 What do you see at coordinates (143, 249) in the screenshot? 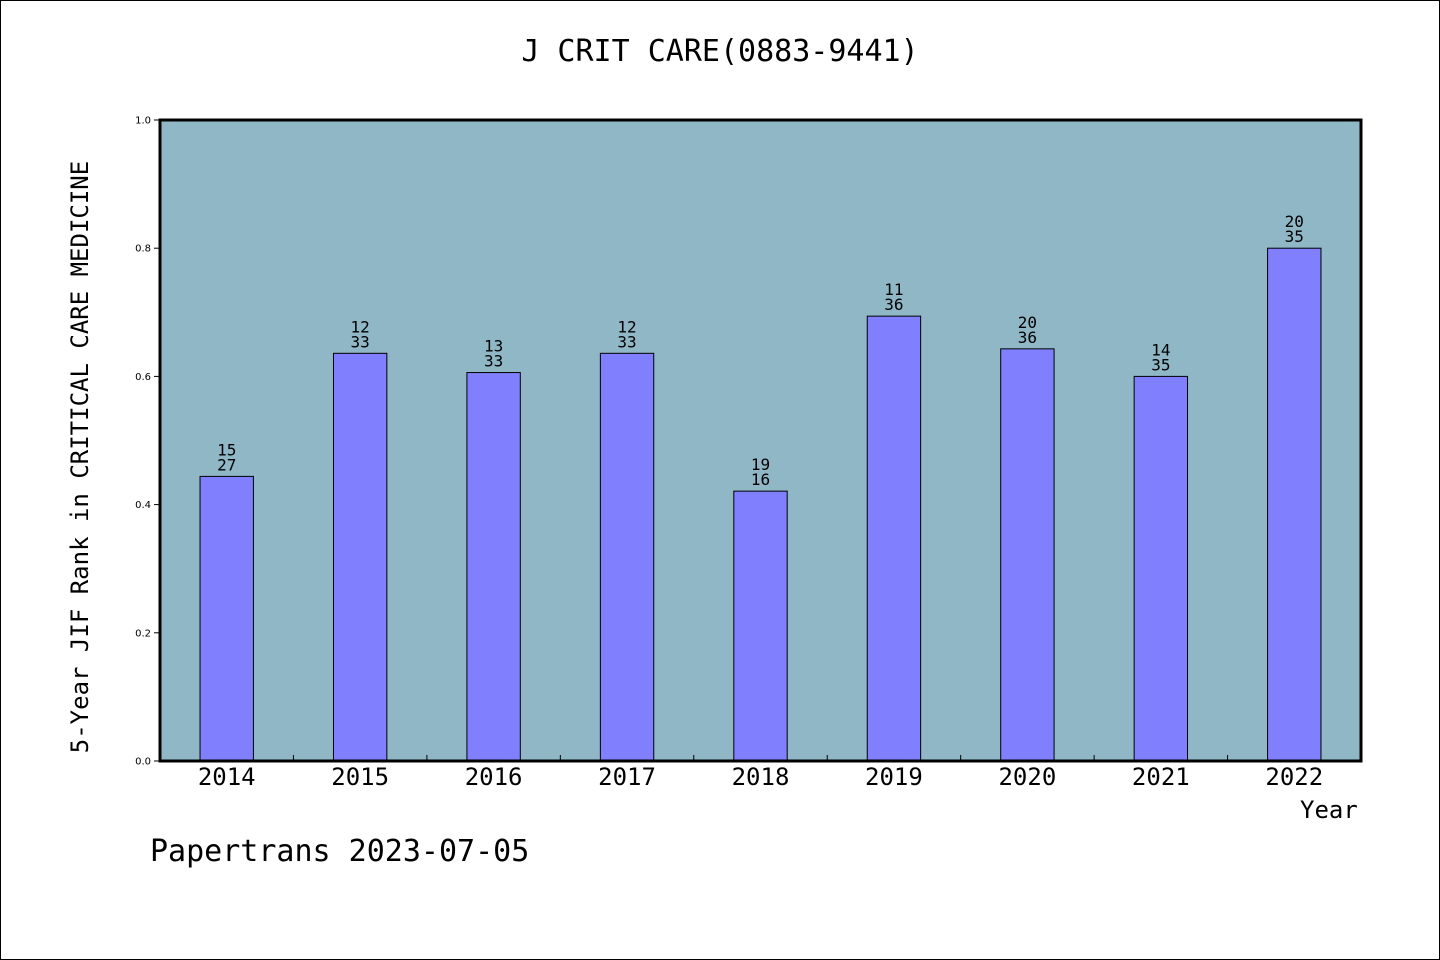
I see `y-tick-label: 0.8` at bounding box center [143, 249].